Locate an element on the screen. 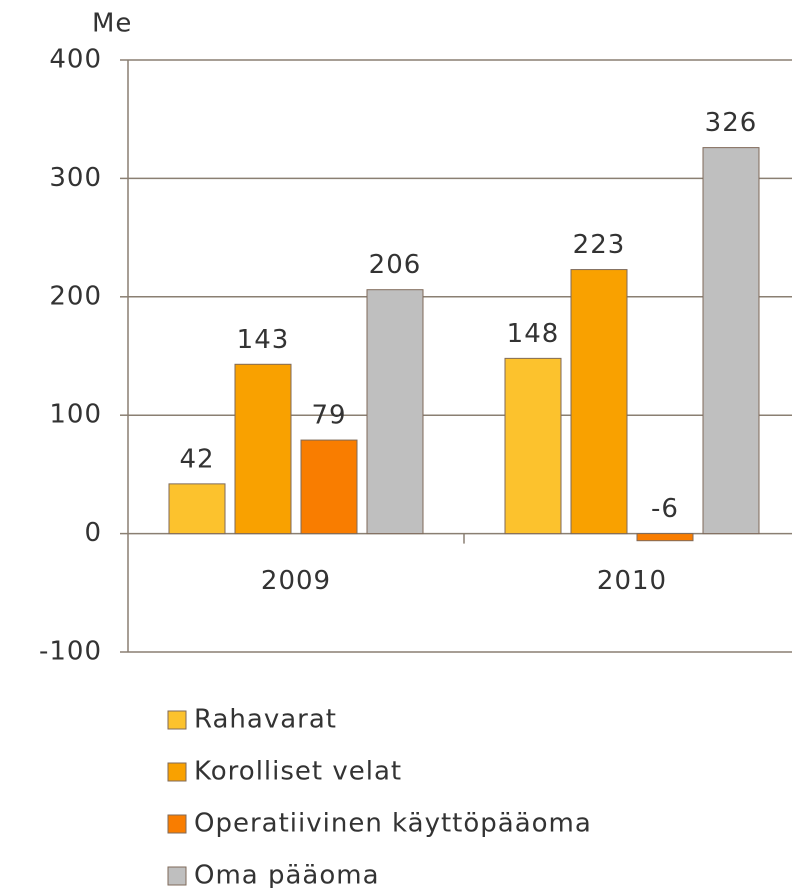 This screenshot has height=888, width=792. data-label: 206 is located at coordinates (395, 265).